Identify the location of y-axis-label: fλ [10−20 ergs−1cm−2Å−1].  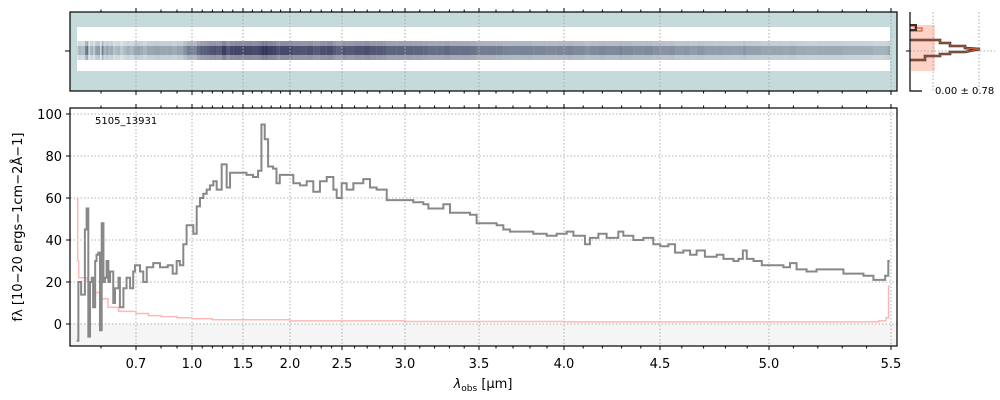
(18, 227).